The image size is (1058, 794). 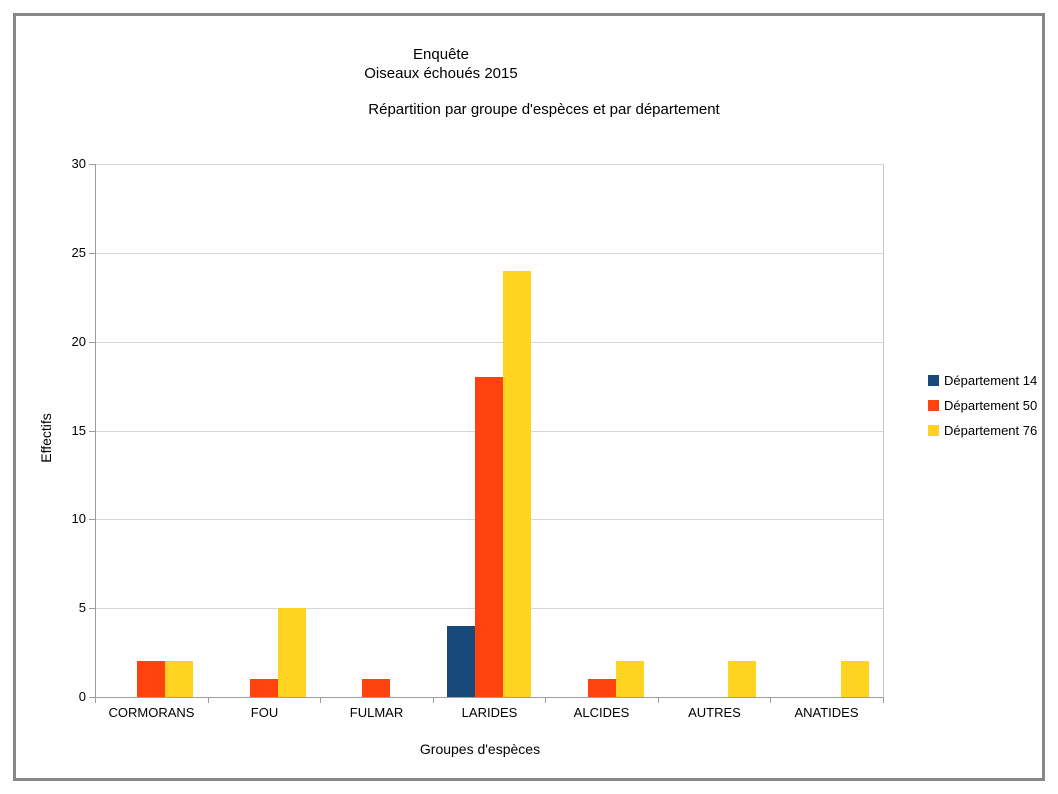 What do you see at coordinates (78, 252) in the screenshot?
I see `y-tick-label: 25` at bounding box center [78, 252].